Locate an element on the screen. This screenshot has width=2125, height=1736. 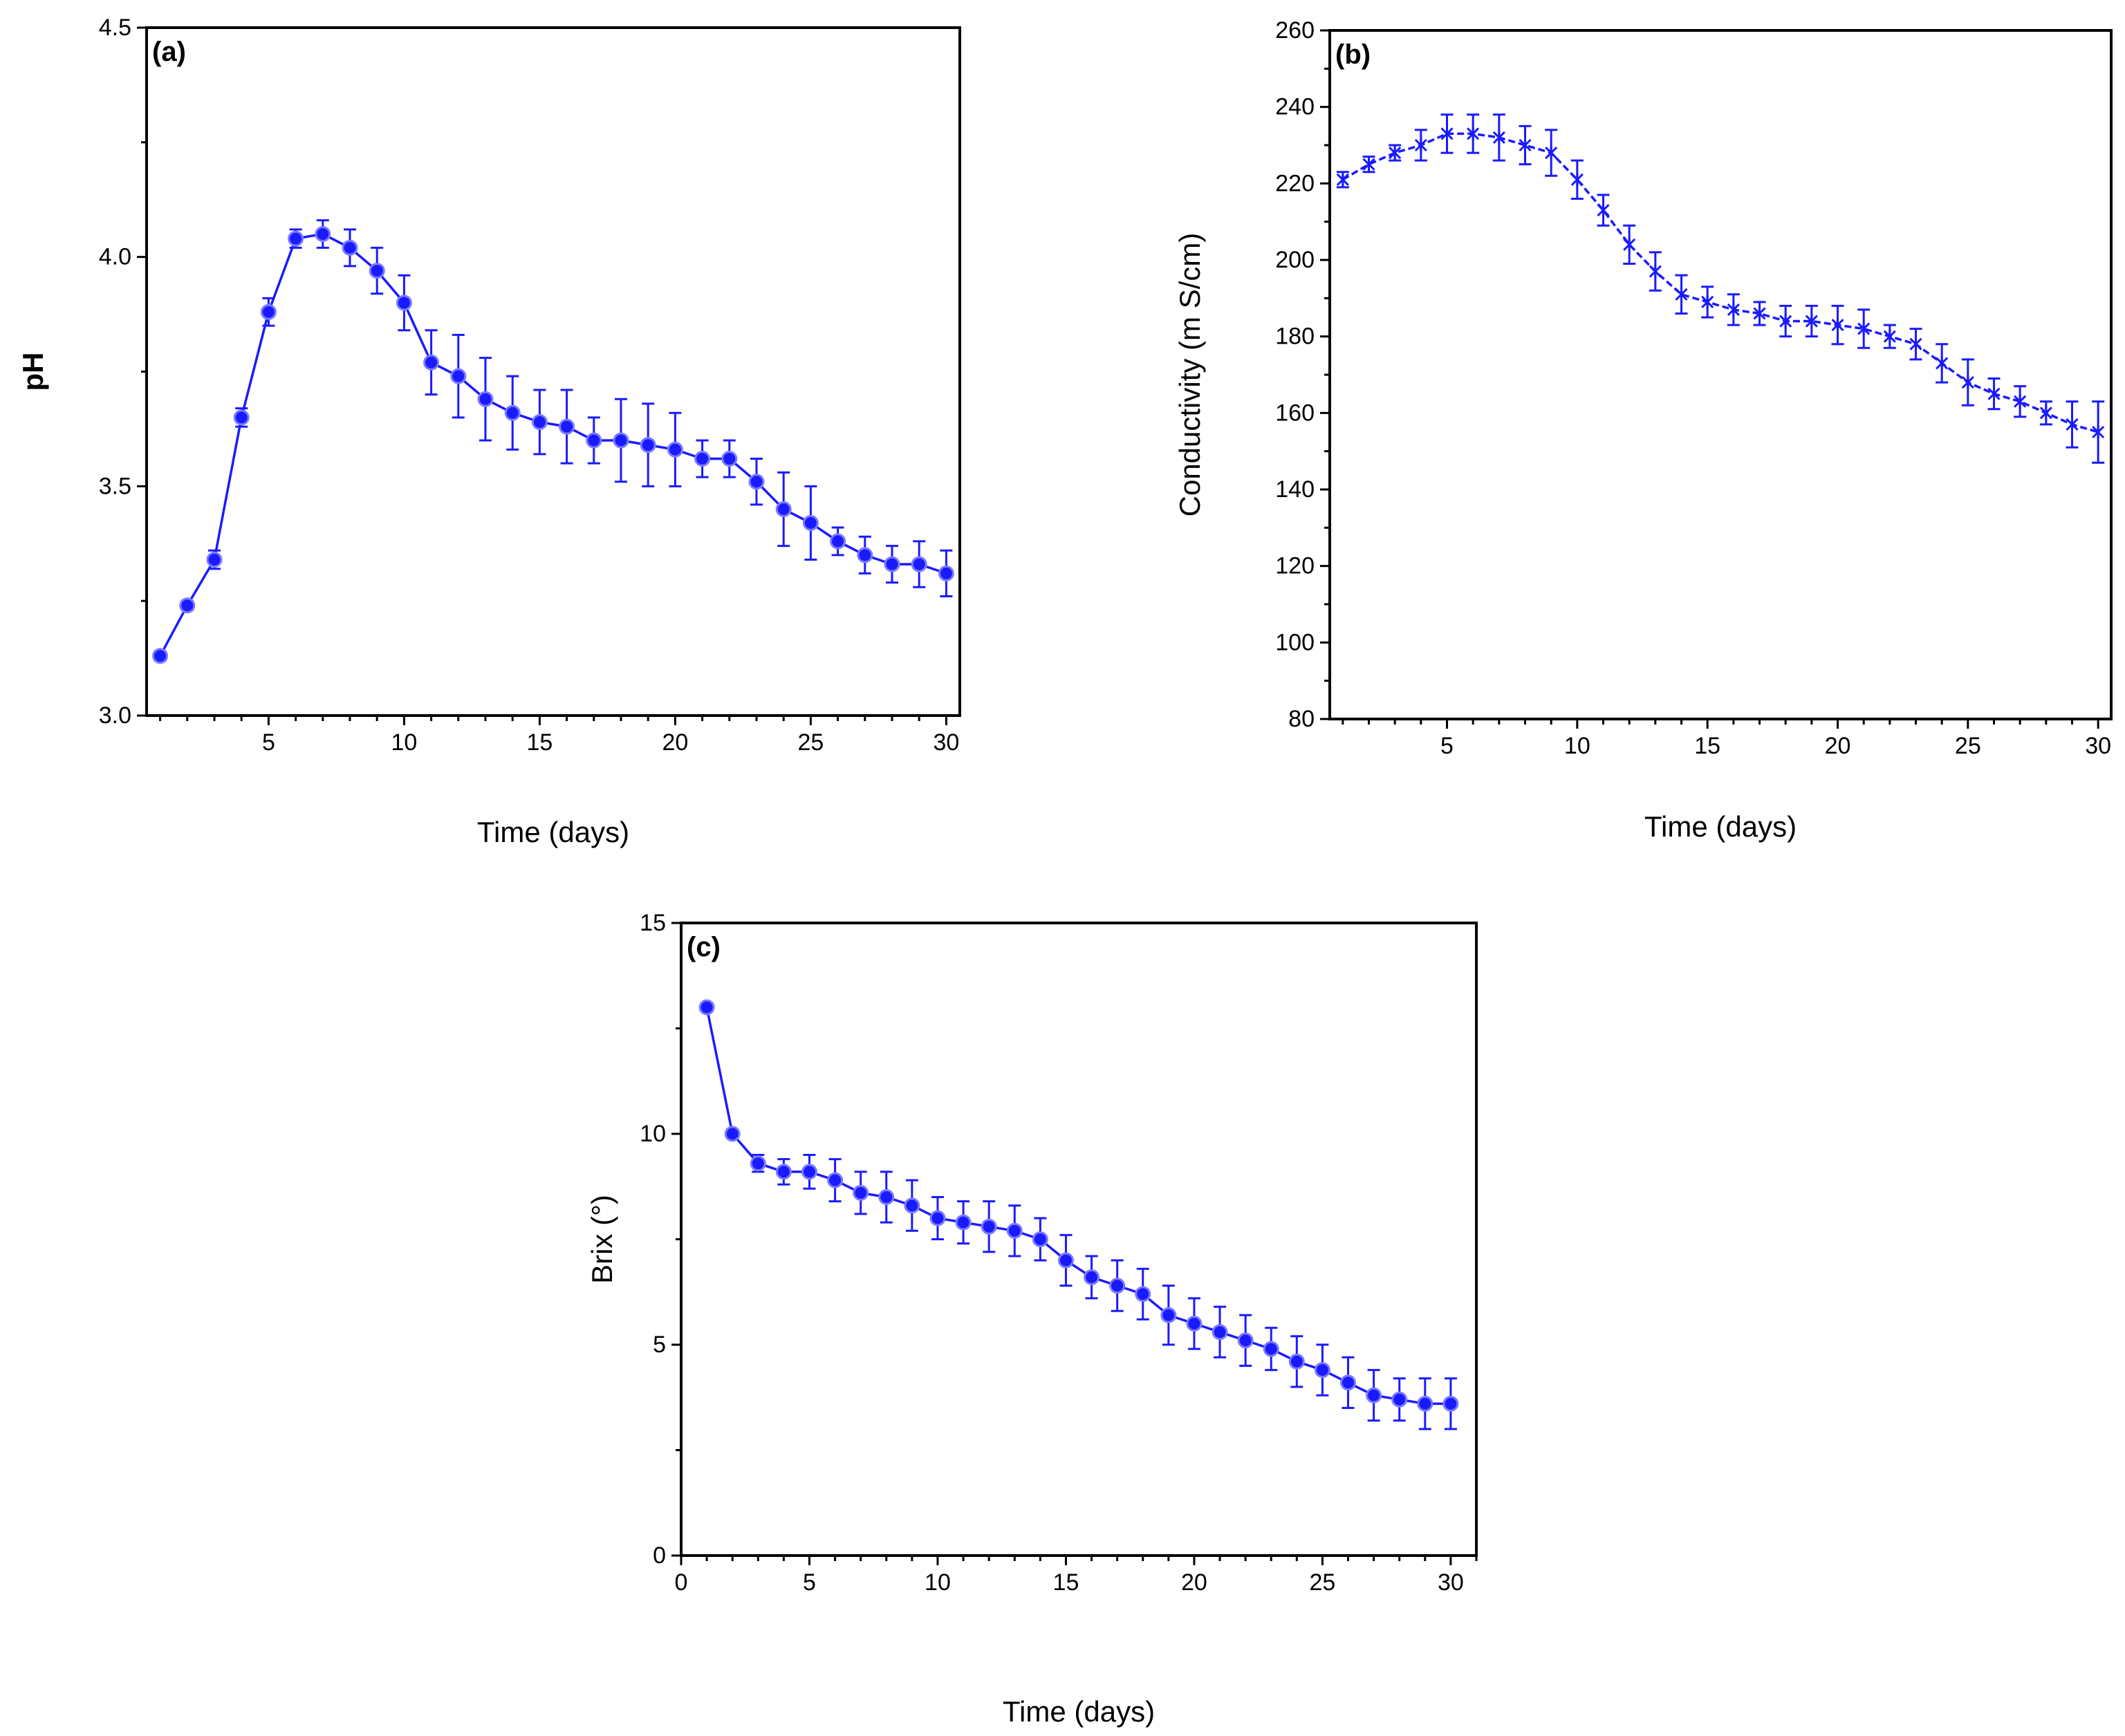
y-tick-label-b: 120 is located at coordinates (1295, 566).